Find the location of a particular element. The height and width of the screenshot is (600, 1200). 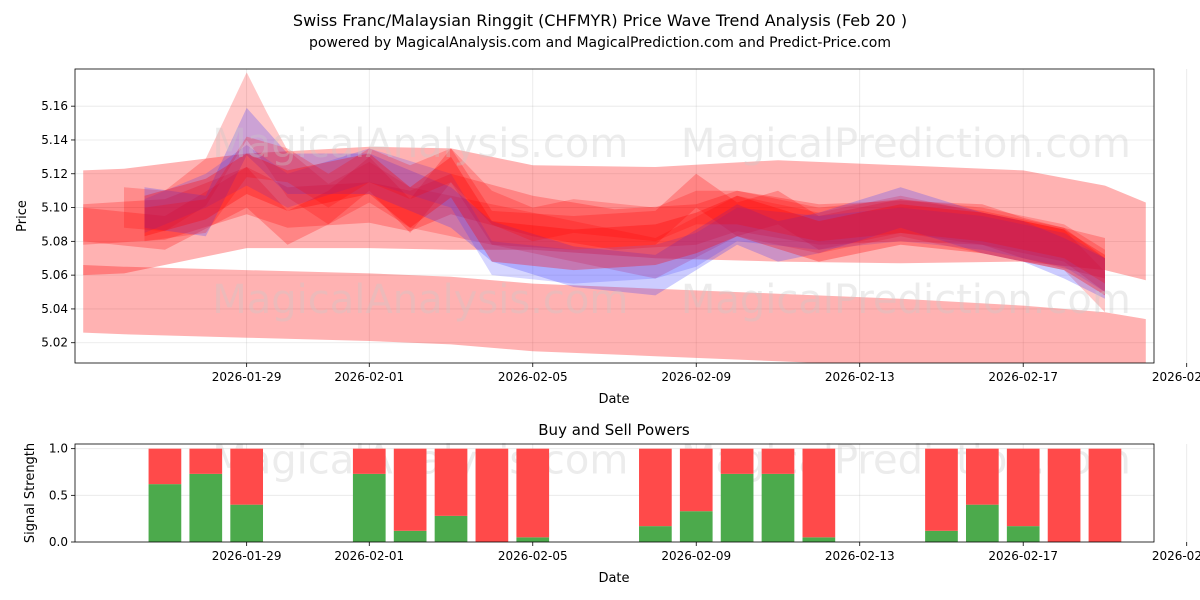

top-y-tick-label: 5.10 is located at coordinates (54, 208).